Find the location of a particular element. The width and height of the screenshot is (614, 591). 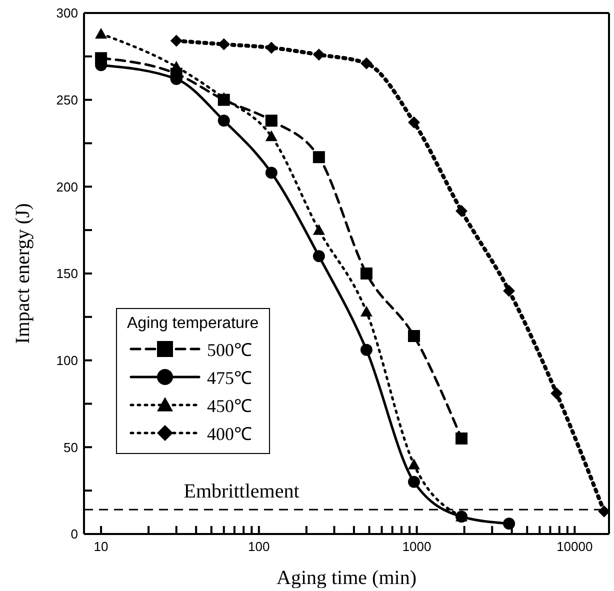

x-axis-title: Aging time (min) is located at coordinates (346, 578).